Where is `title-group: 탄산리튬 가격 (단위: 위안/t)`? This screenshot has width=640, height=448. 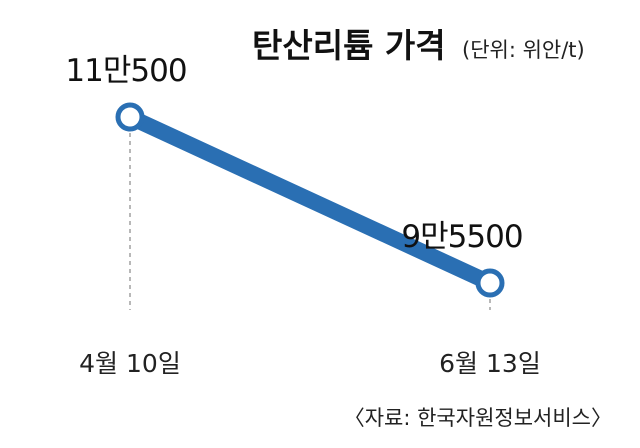 title-group: 탄산리튬 가격 (단위: 위안/t) is located at coordinates (418, 45).